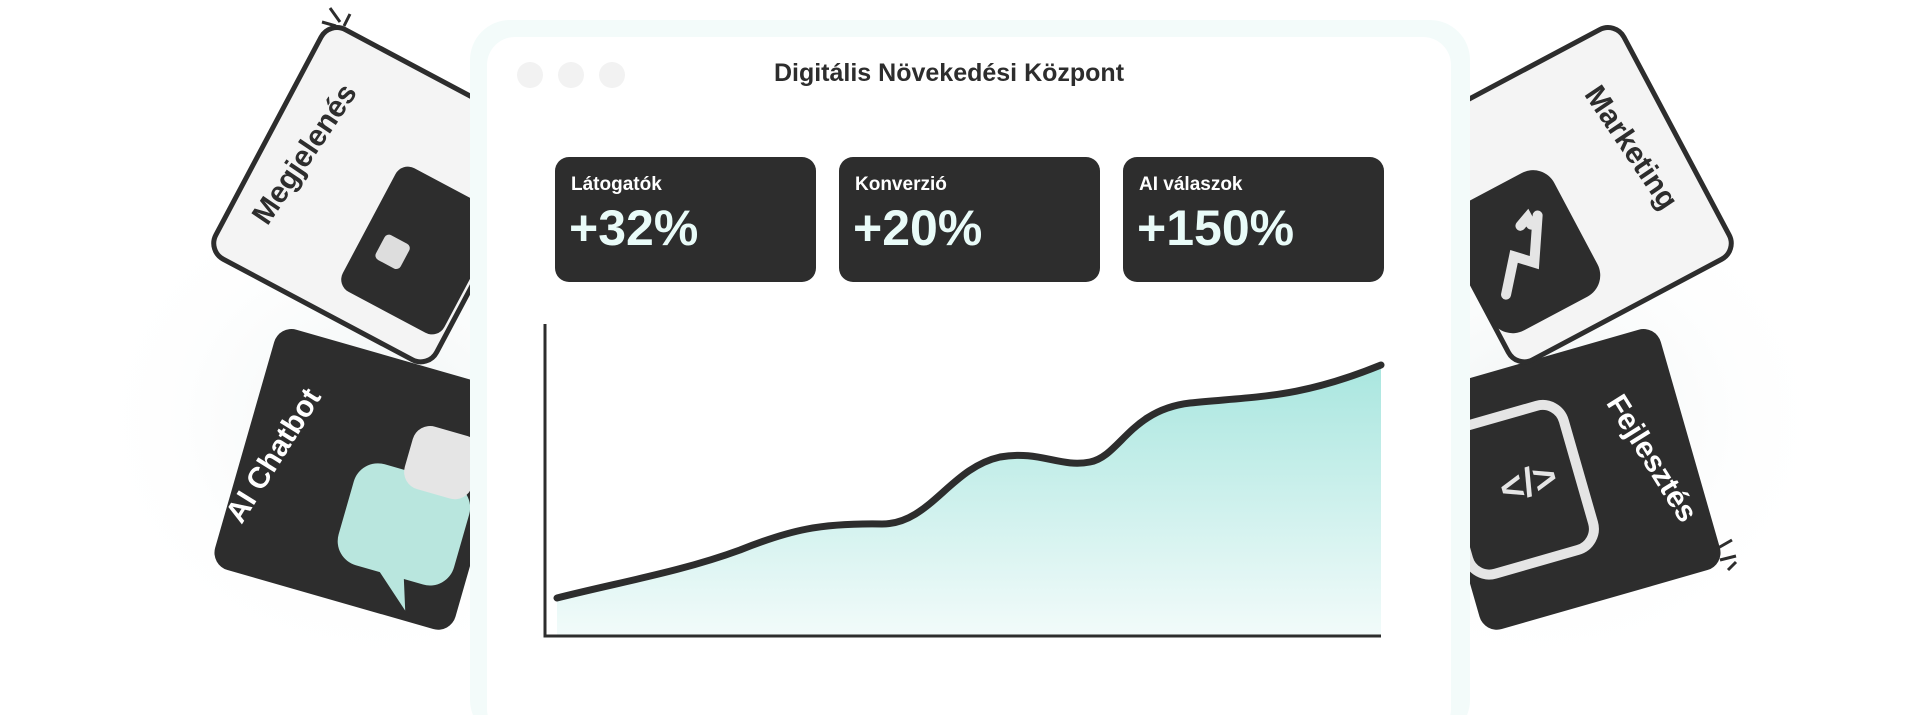 This screenshot has width=1920, height=715. Describe the element at coordinates (365, 479) in the screenshot. I see `card-dark: AI Chatbot` at that location.